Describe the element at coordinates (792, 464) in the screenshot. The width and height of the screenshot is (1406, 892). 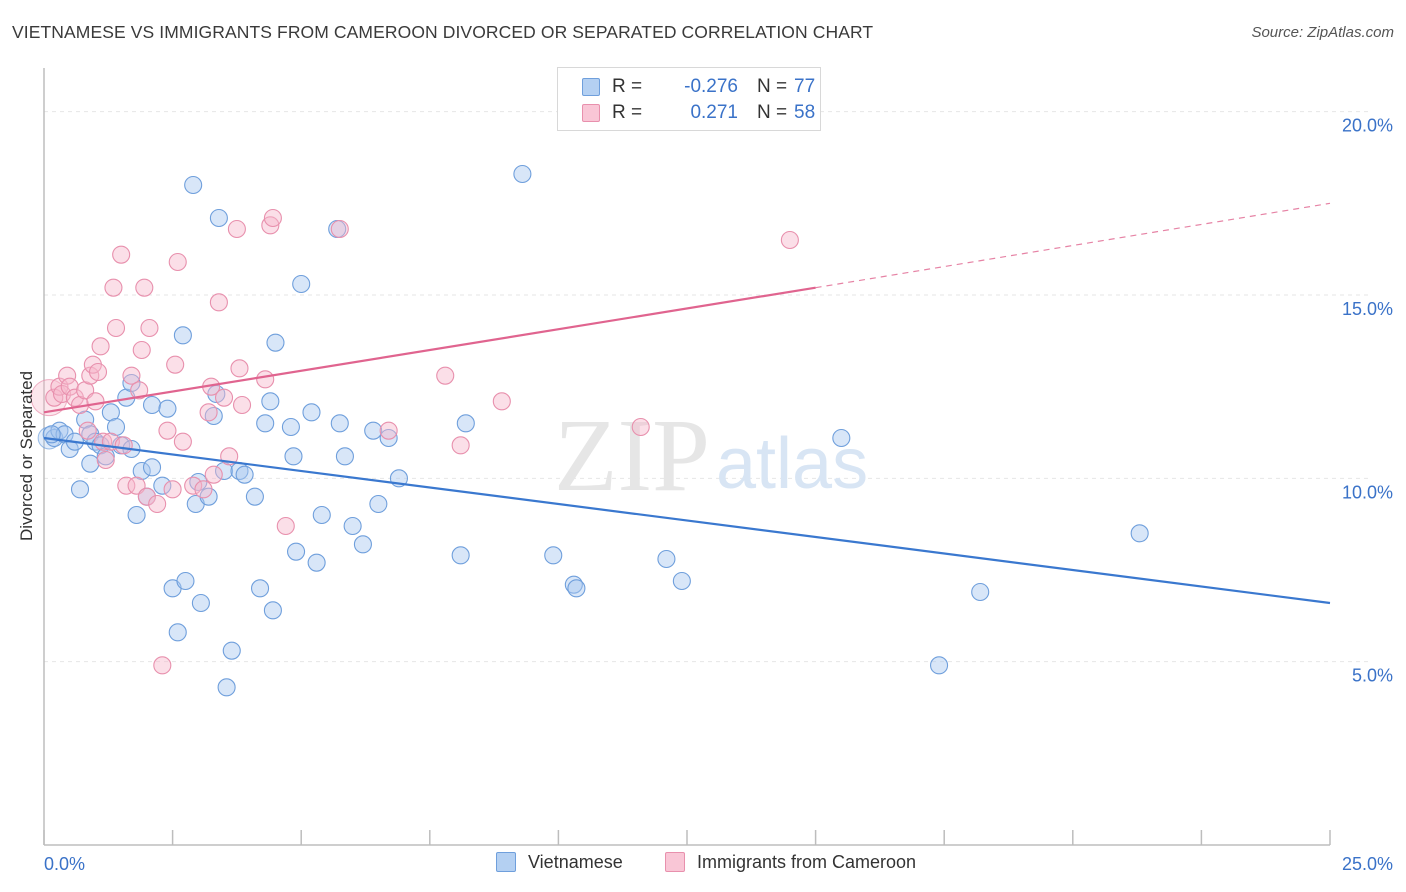
I see `watermark-atlas: atlas` at that location.